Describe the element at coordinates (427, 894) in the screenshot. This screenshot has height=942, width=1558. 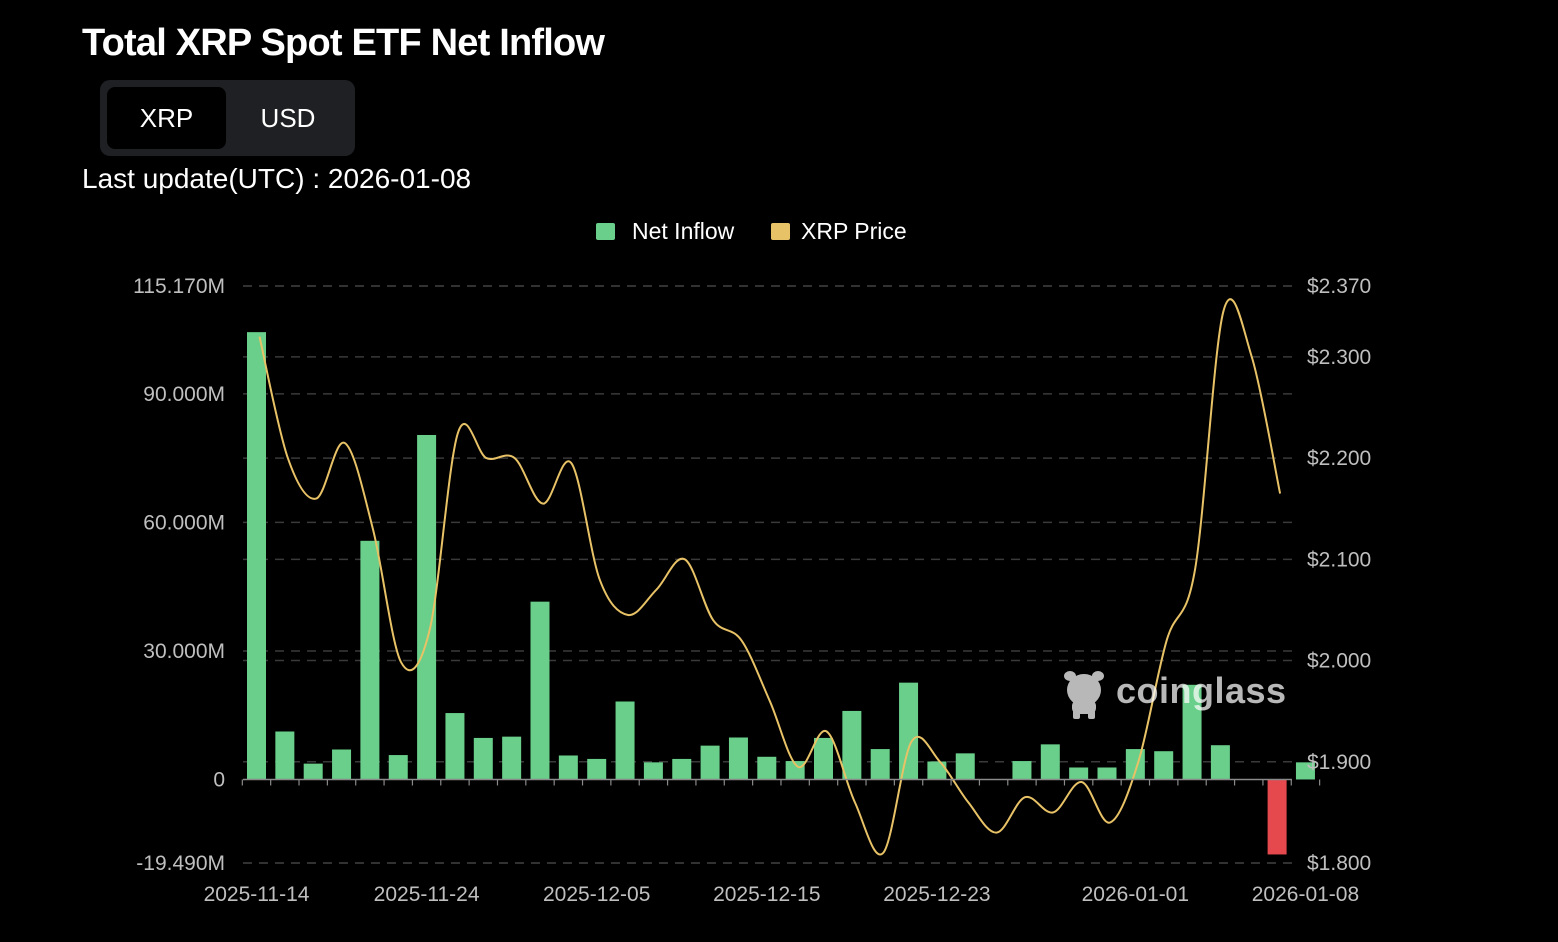
I see `x-tick-label: 2025-11-24` at that location.